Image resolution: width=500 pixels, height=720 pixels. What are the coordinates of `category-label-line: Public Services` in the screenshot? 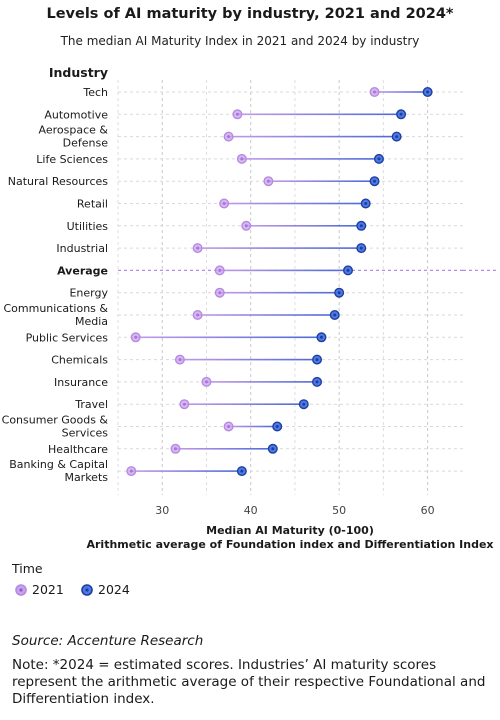 It's located at (67, 337).